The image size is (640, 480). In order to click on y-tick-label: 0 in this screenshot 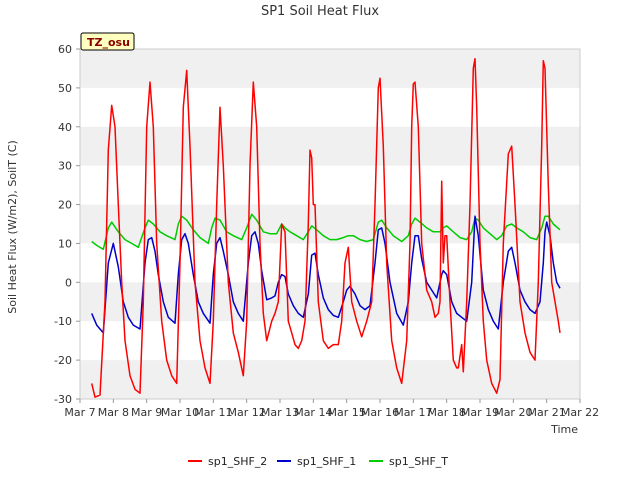, I will do `click(68, 282)`.